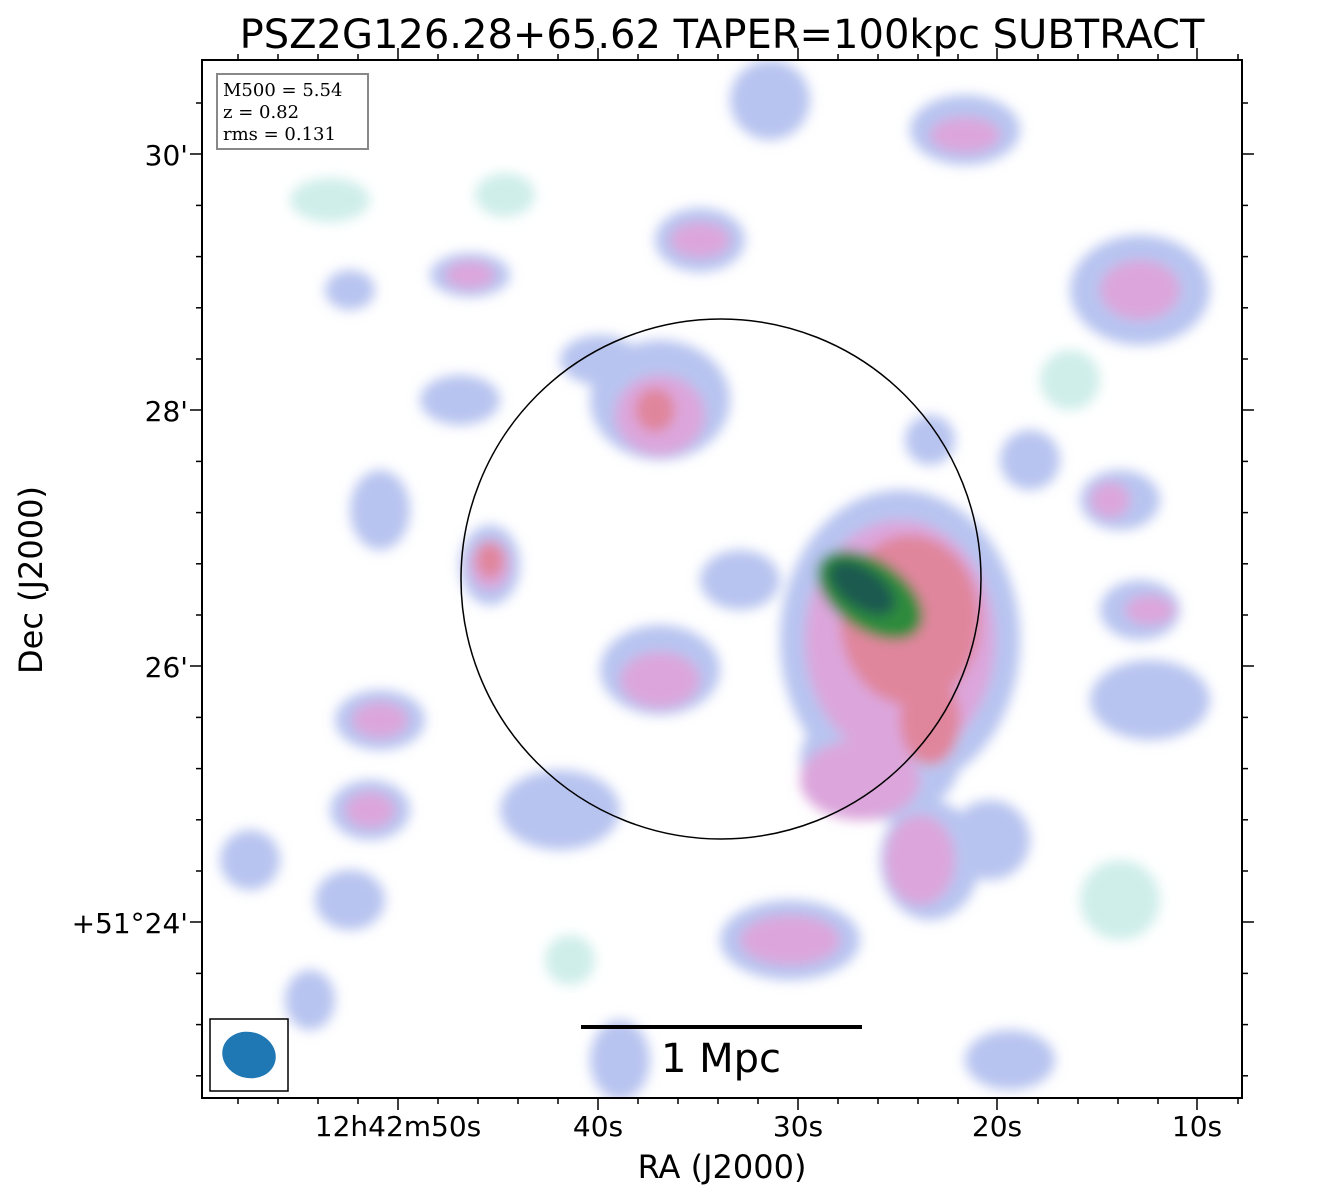 The height and width of the screenshot is (1204, 1321). What do you see at coordinates (997, 1126) in the screenshot?
I see `x-tick-label: 20s` at bounding box center [997, 1126].